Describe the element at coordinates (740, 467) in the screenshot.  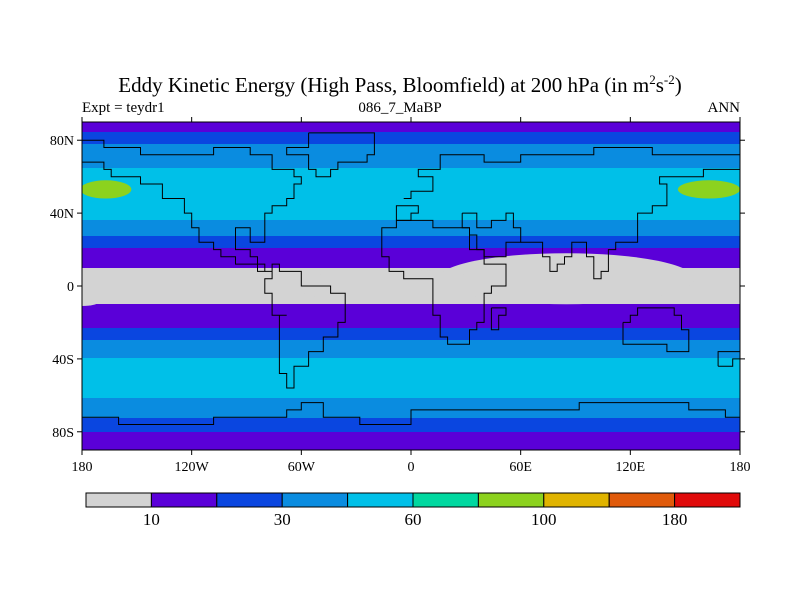
I see `x-tick-label: 180` at that location.